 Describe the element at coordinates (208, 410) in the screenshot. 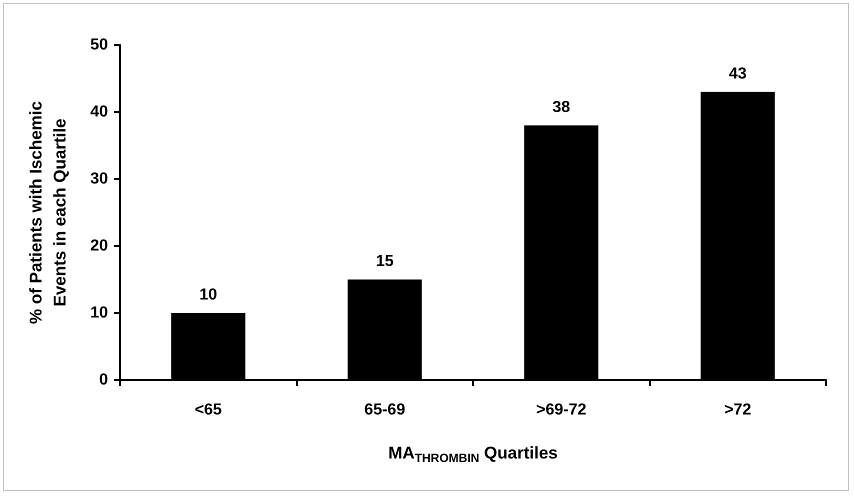

I see `x-tick-label: <65` at that location.